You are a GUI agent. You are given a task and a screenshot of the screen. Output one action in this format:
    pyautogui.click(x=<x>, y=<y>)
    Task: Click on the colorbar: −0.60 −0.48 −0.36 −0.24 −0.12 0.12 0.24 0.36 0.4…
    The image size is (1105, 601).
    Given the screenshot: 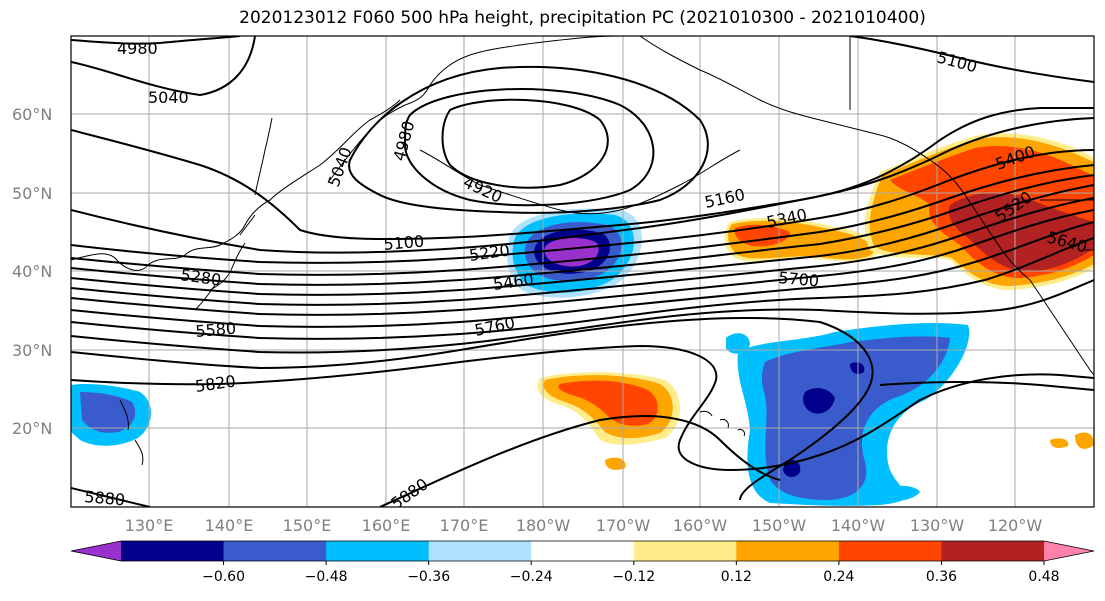 What is the action you would take?
    pyautogui.click(x=582, y=562)
    